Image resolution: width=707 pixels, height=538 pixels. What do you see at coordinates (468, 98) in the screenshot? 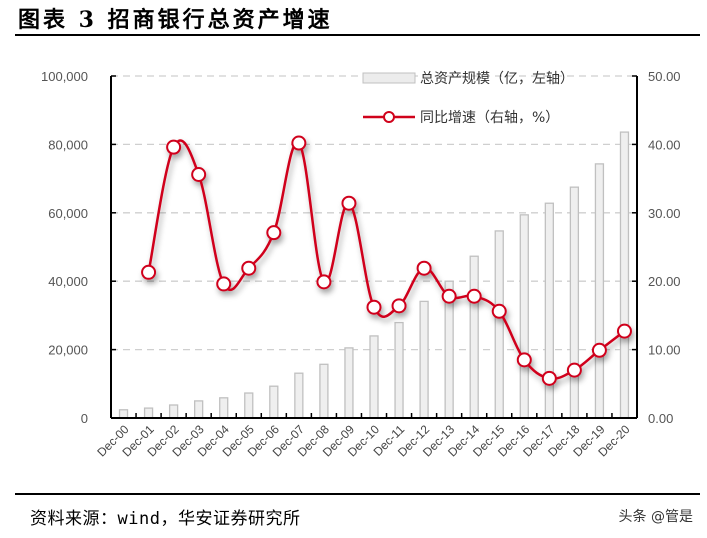
I see `legend: 总资产规模（亿，左轴） 同比增速（右轴，%）` at bounding box center [468, 98].